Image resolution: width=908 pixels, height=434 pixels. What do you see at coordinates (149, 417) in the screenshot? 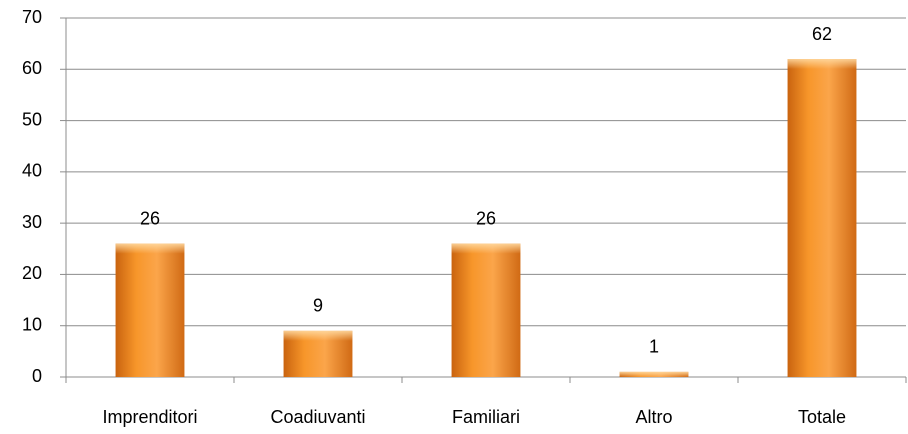
I see `x-tick-label: Imprenditori` at bounding box center [149, 417].